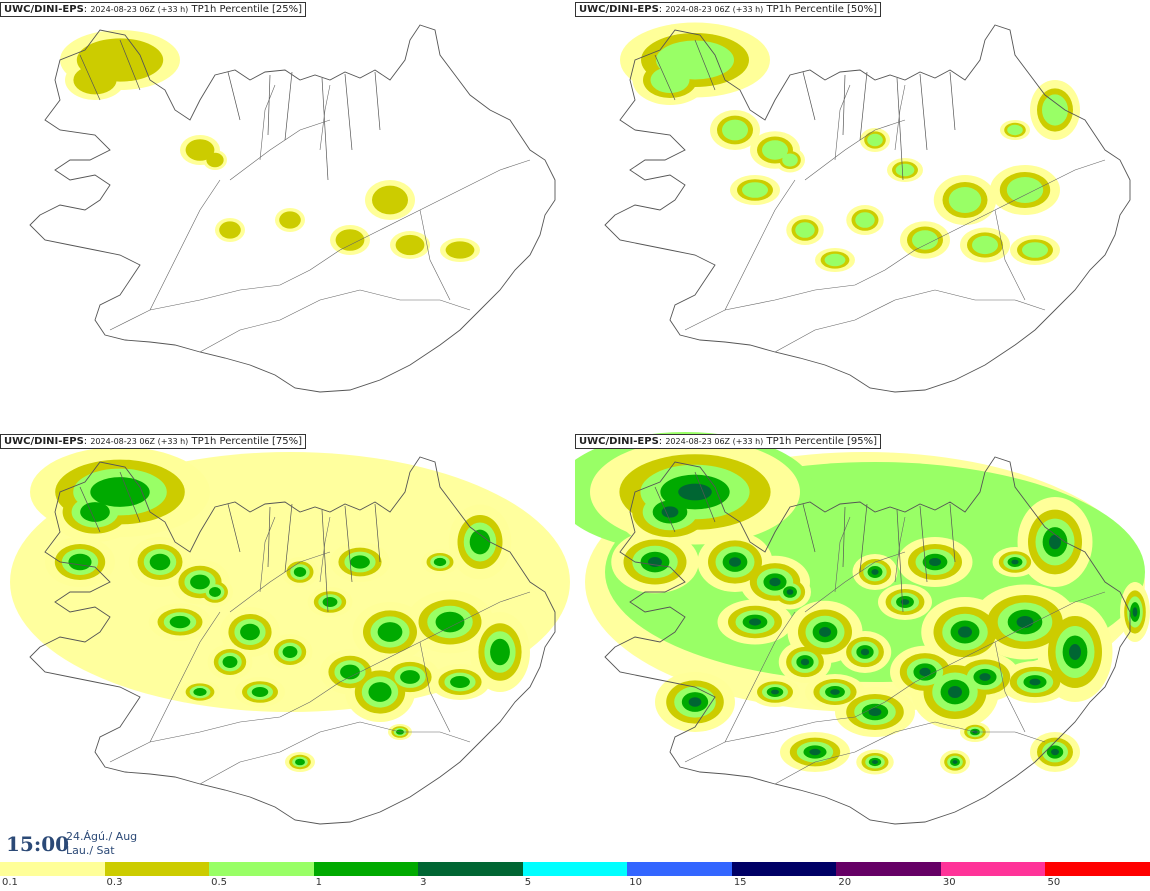 The width and height of the screenshot is (1150, 891). Describe the element at coordinates (10, 882) in the screenshot. I see `legend-tick-label: 0.1` at that location.